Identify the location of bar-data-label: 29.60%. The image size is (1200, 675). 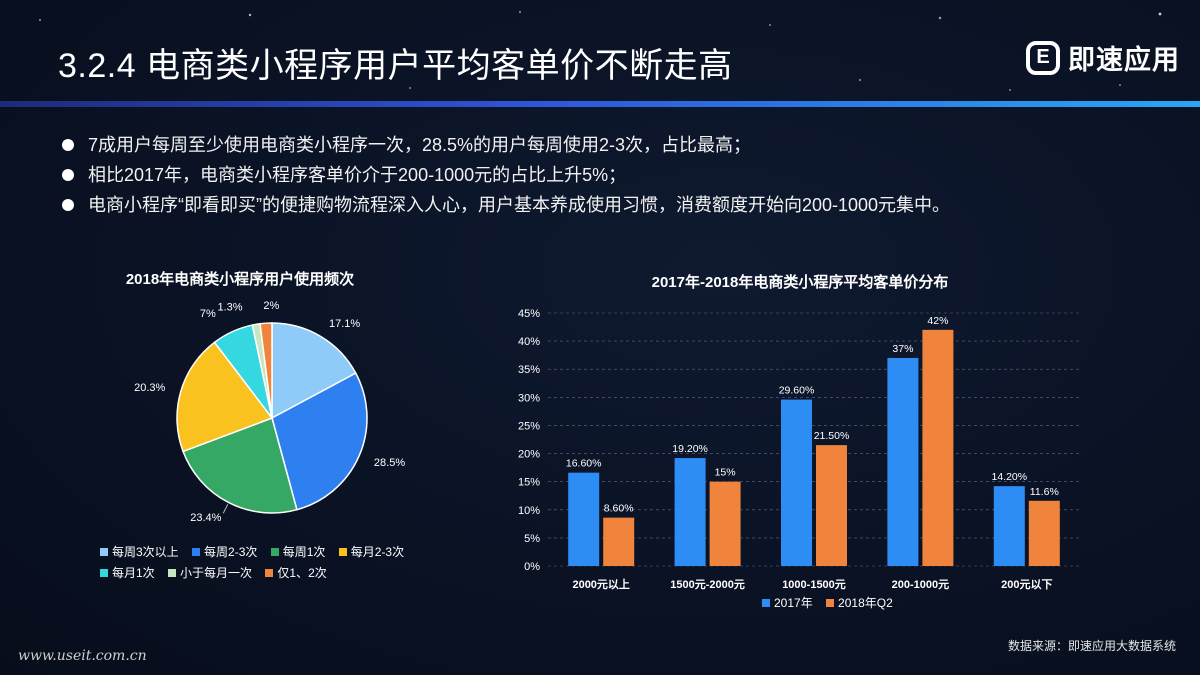
(797, 391).